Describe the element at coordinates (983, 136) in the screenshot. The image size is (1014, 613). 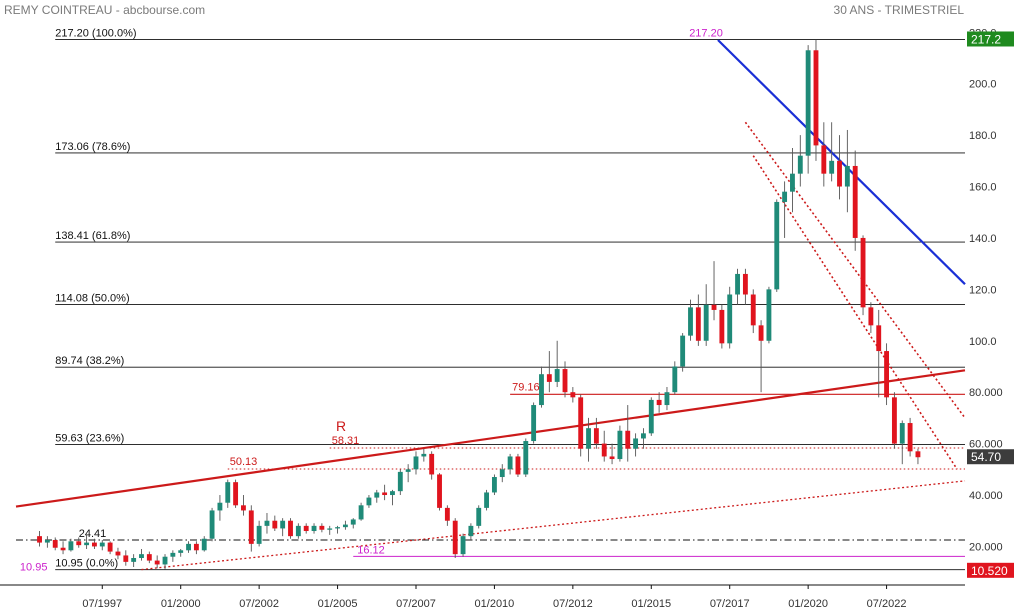
I see `y-tick-label: 180.0` at that location.